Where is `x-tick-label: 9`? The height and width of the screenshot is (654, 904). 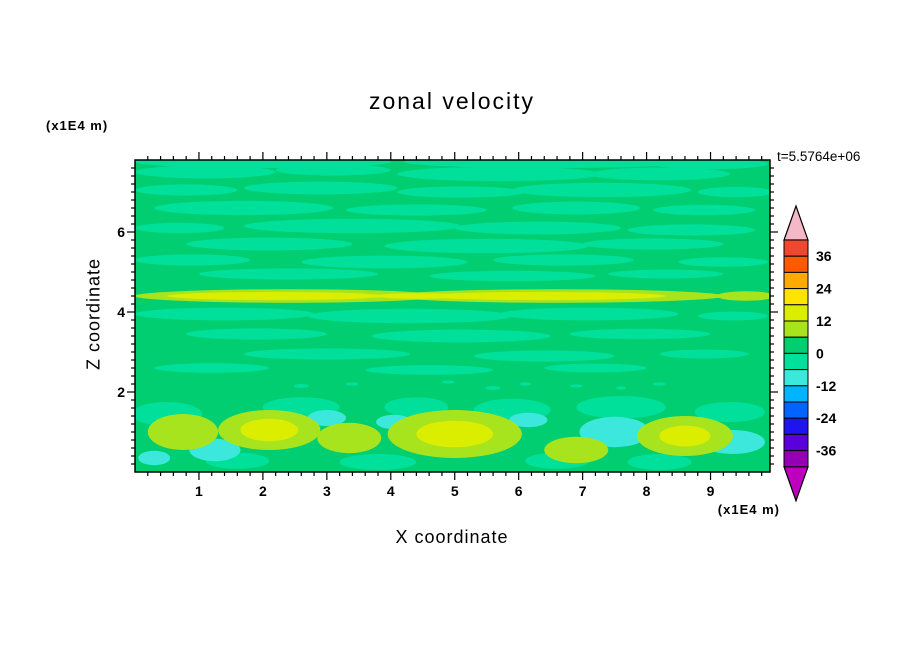
x-tick-label: 9 is located at coordinates (711, 491).